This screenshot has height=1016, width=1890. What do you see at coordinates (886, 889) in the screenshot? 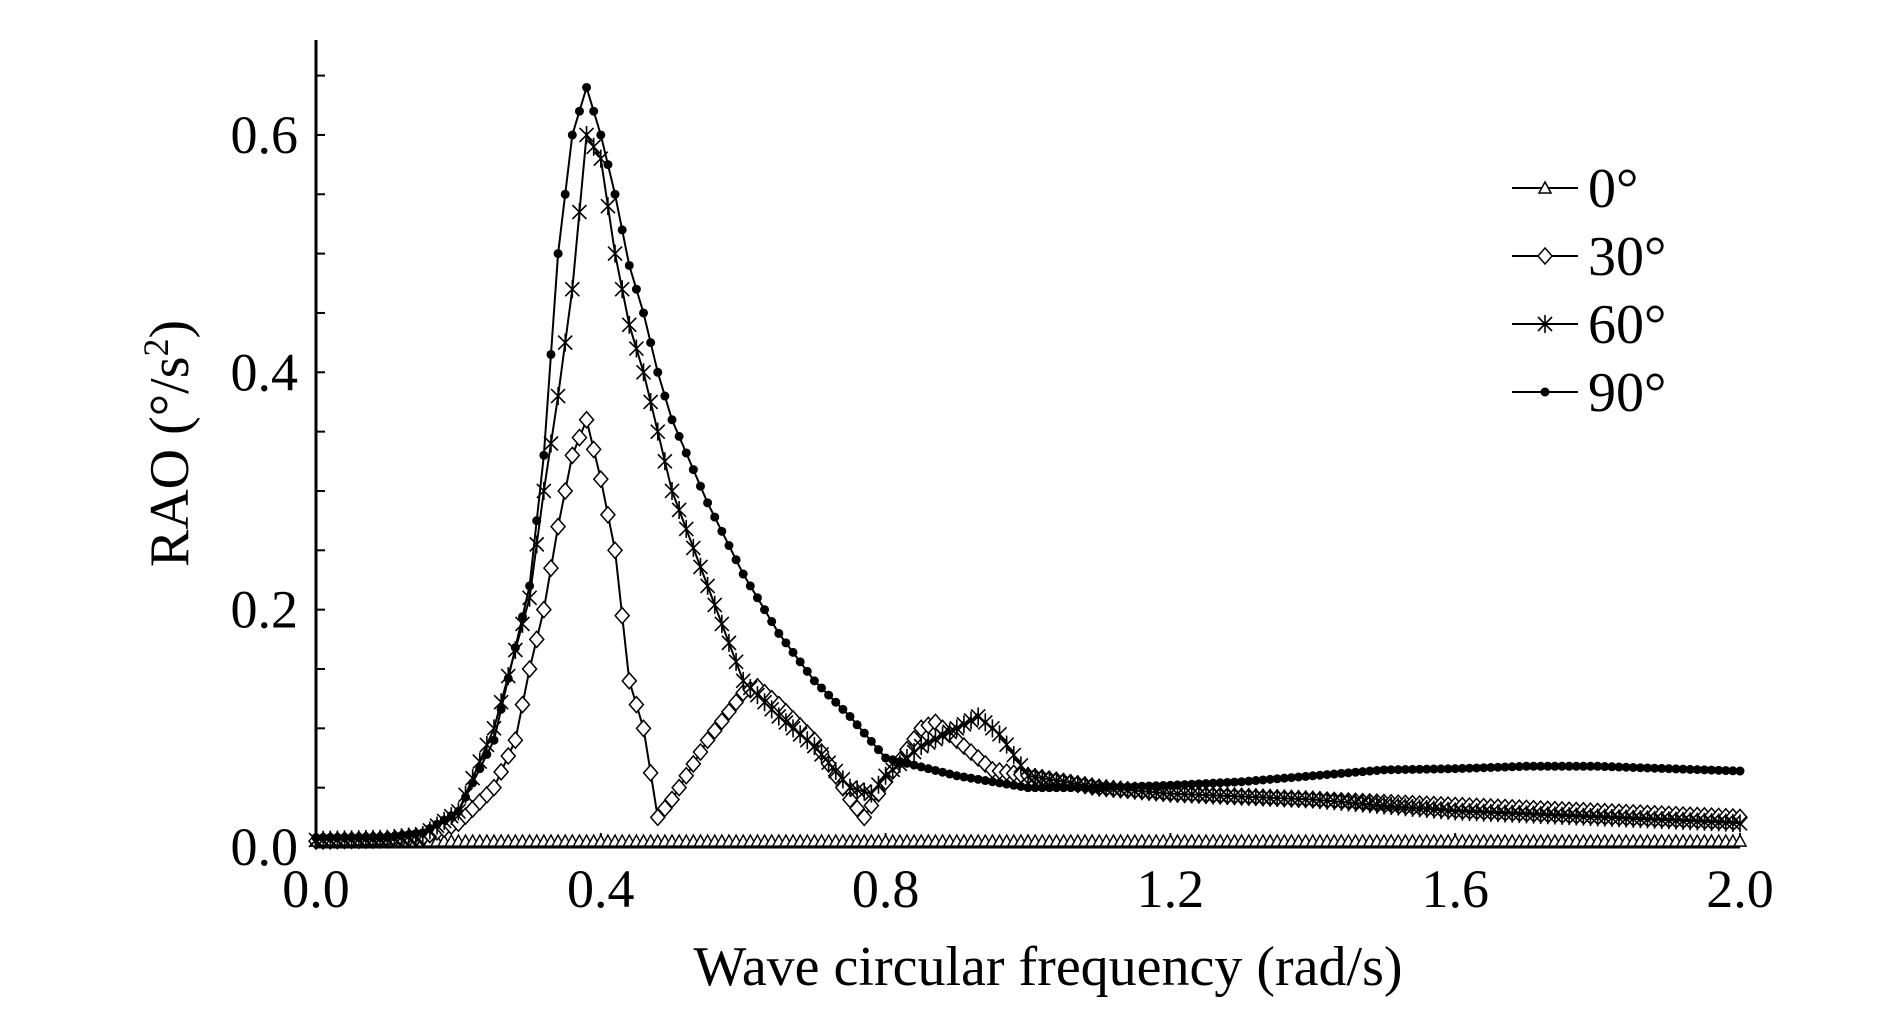
I see `x-tick-label: 0.8` at bounding box center [886, 889].